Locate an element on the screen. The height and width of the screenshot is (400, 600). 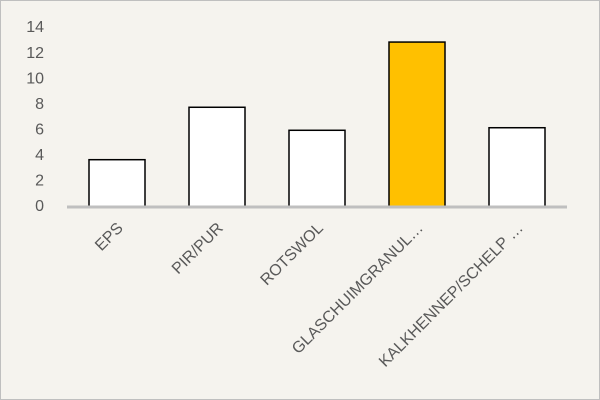
y-tick-label: 0 is located at coordinates (39, 206).